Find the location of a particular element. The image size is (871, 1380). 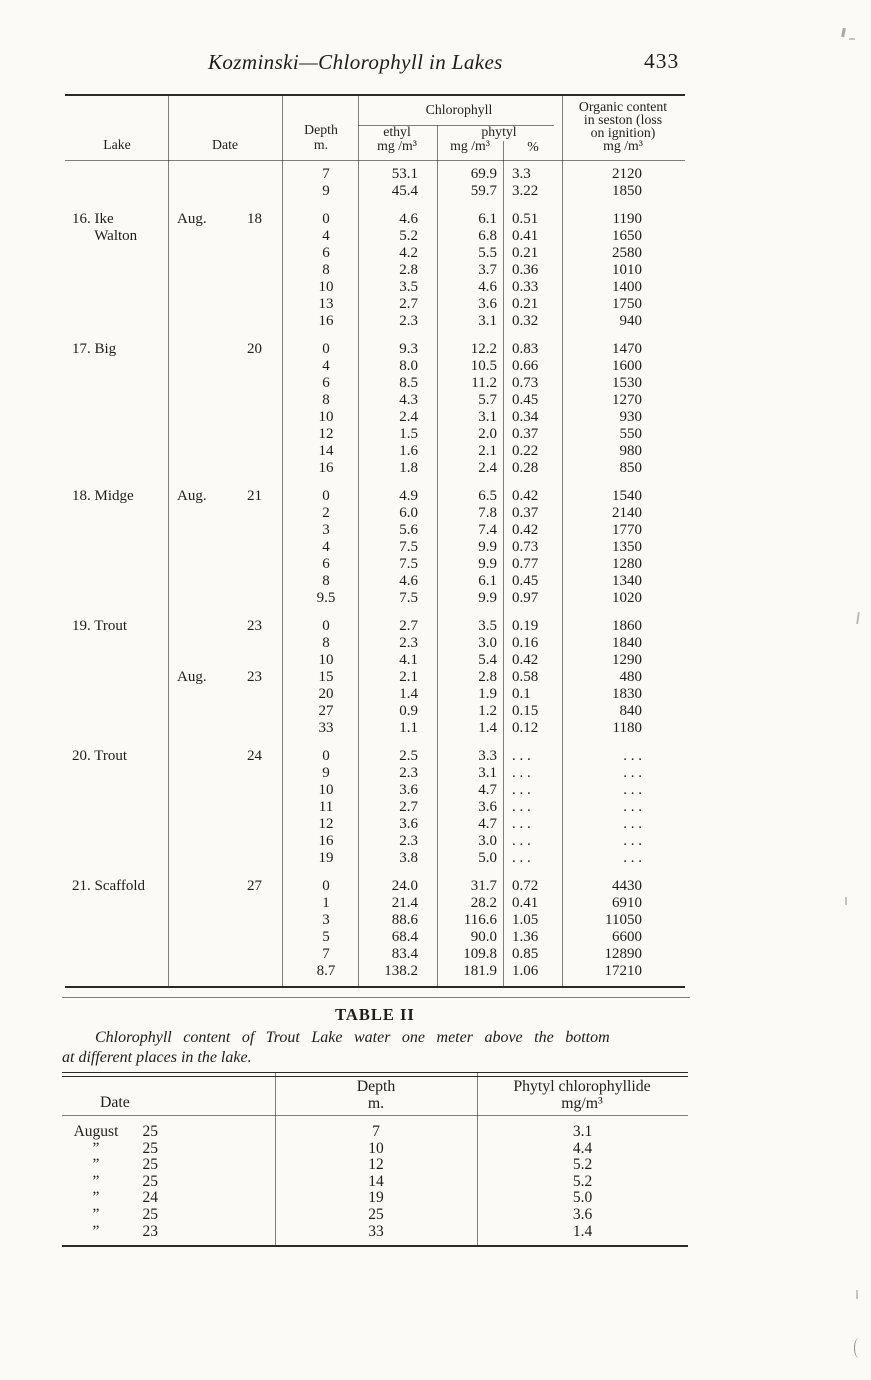

table-row: 21. Scaffold 27 0 24.0 31.7 0.72 4430 is located at coordinates (375, 886).